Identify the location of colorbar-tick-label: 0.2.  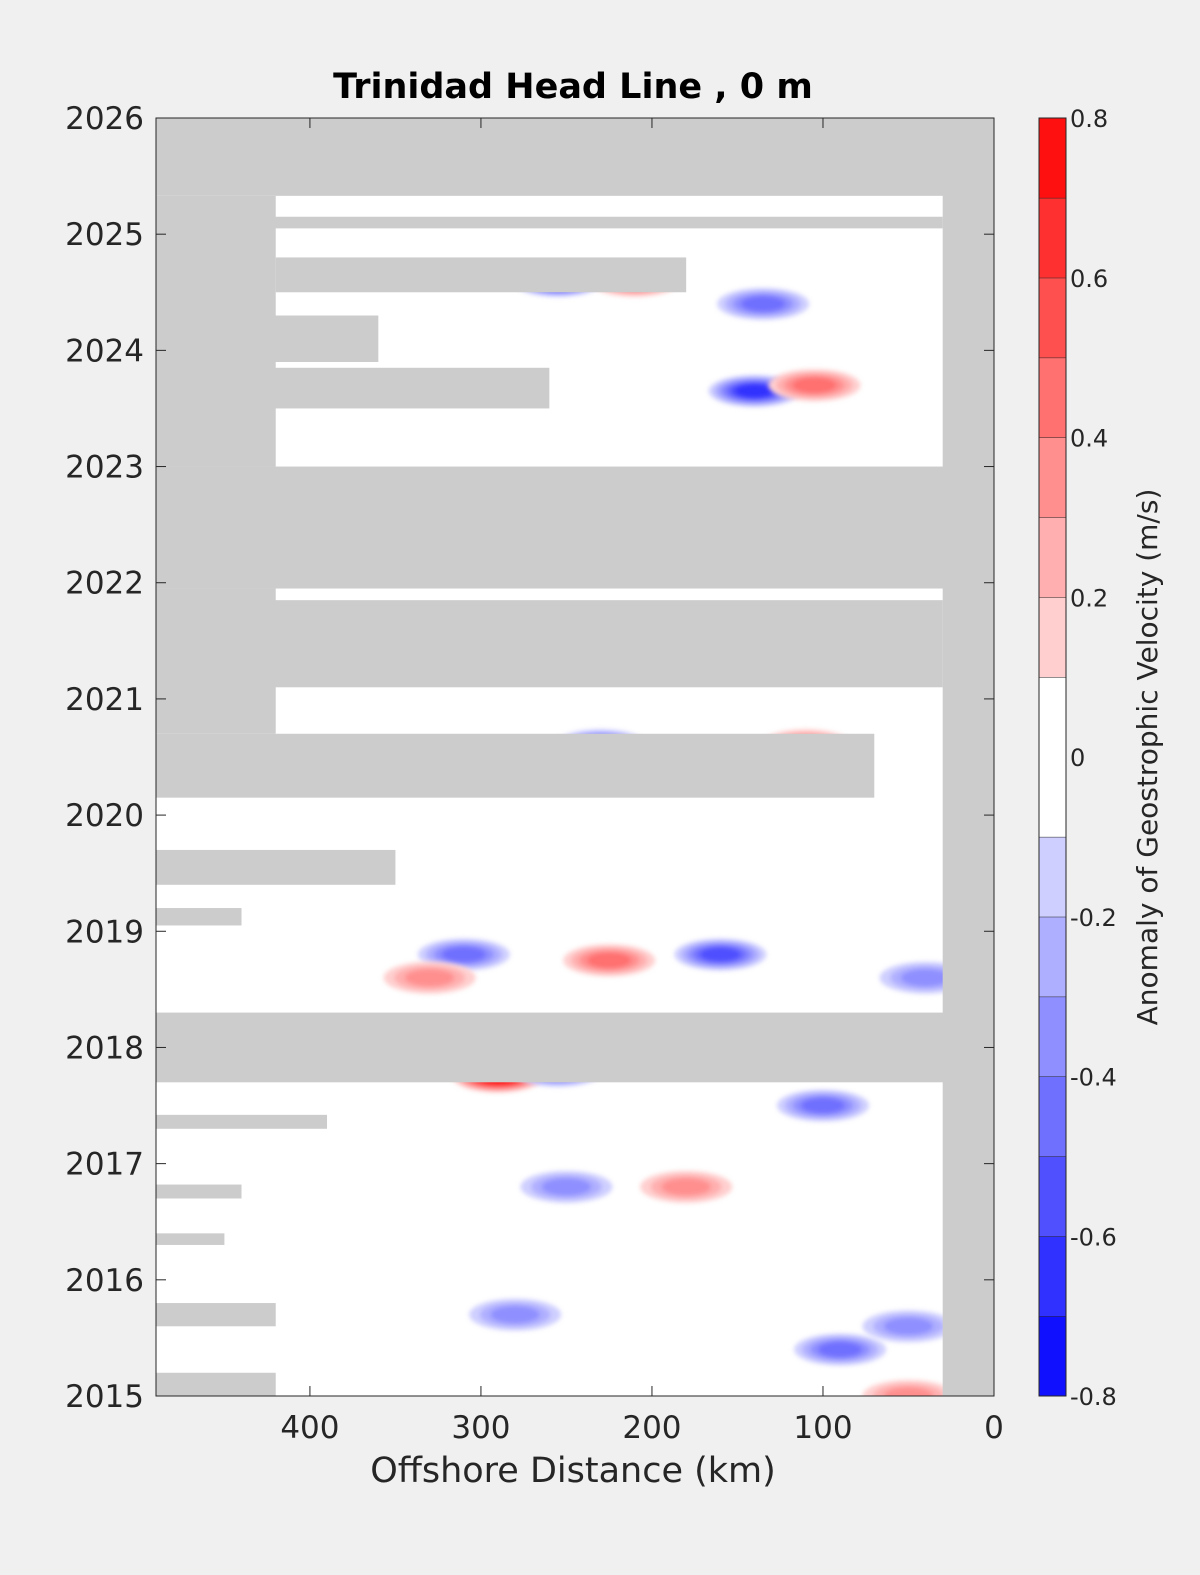
(1089, 598).